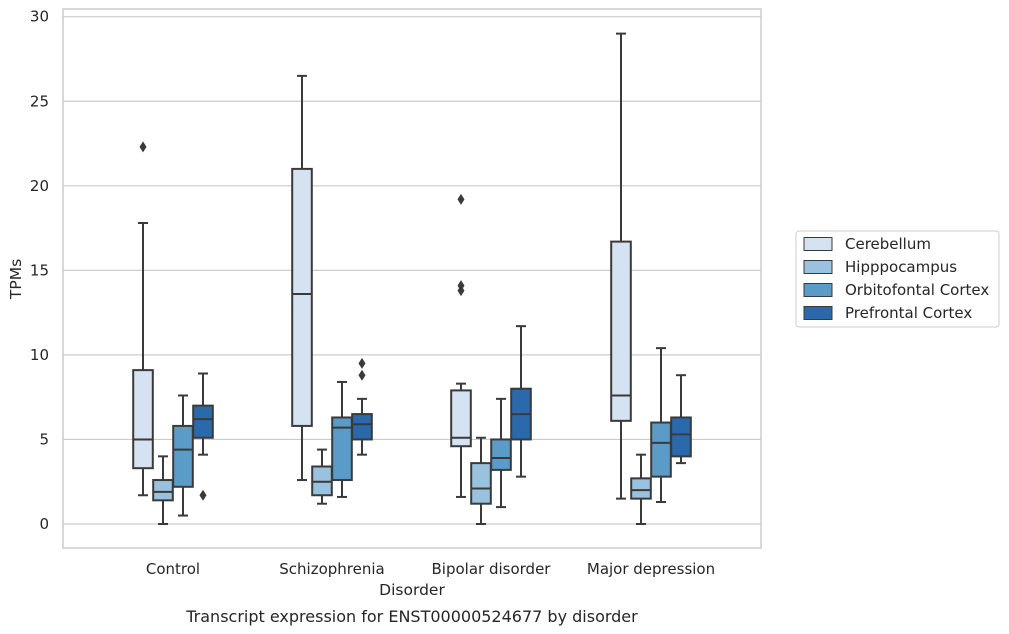 The height and width of the screenshot is (634, 1009). I want to click on y-tick-label: 25, so click(39, 101).